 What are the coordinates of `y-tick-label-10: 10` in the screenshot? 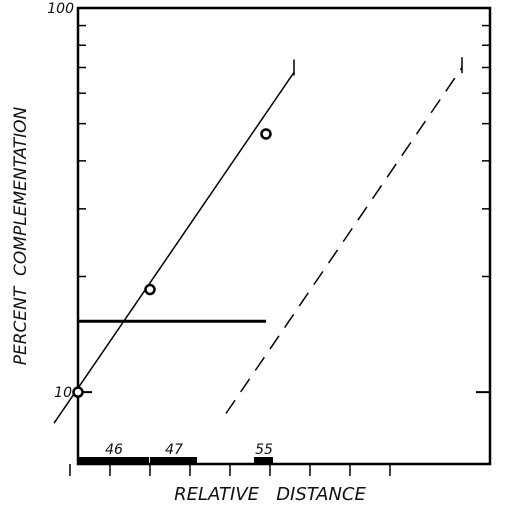 It's located at (63, 393).